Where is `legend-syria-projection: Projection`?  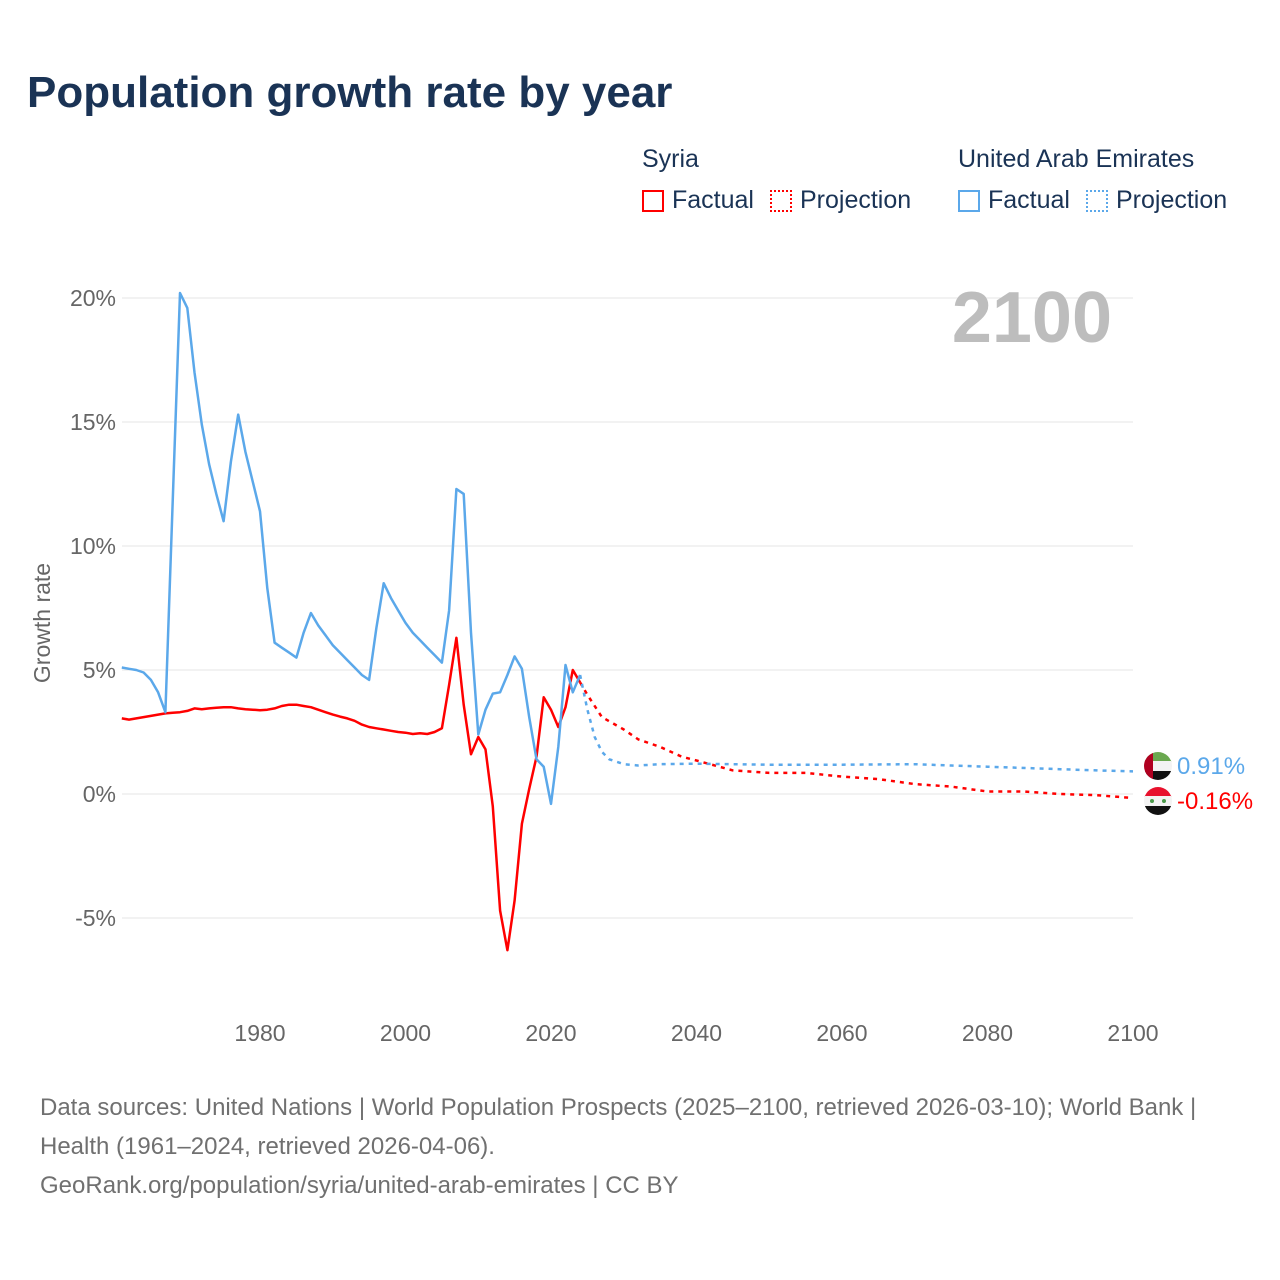
legend-syria-projection: Projection is located at coordinates (840, 200).